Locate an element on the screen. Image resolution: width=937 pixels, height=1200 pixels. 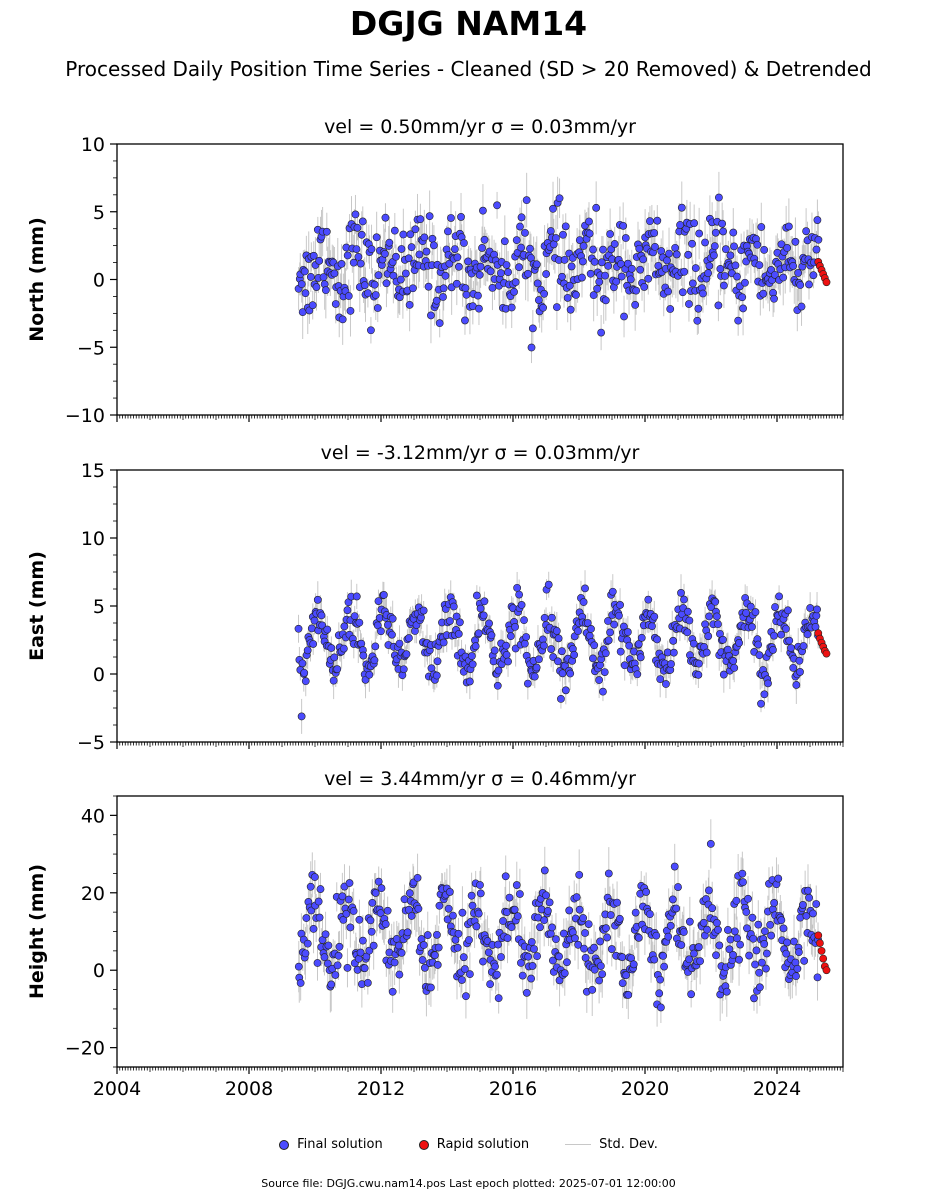
rapid-point is located at coordinates (821, 950).